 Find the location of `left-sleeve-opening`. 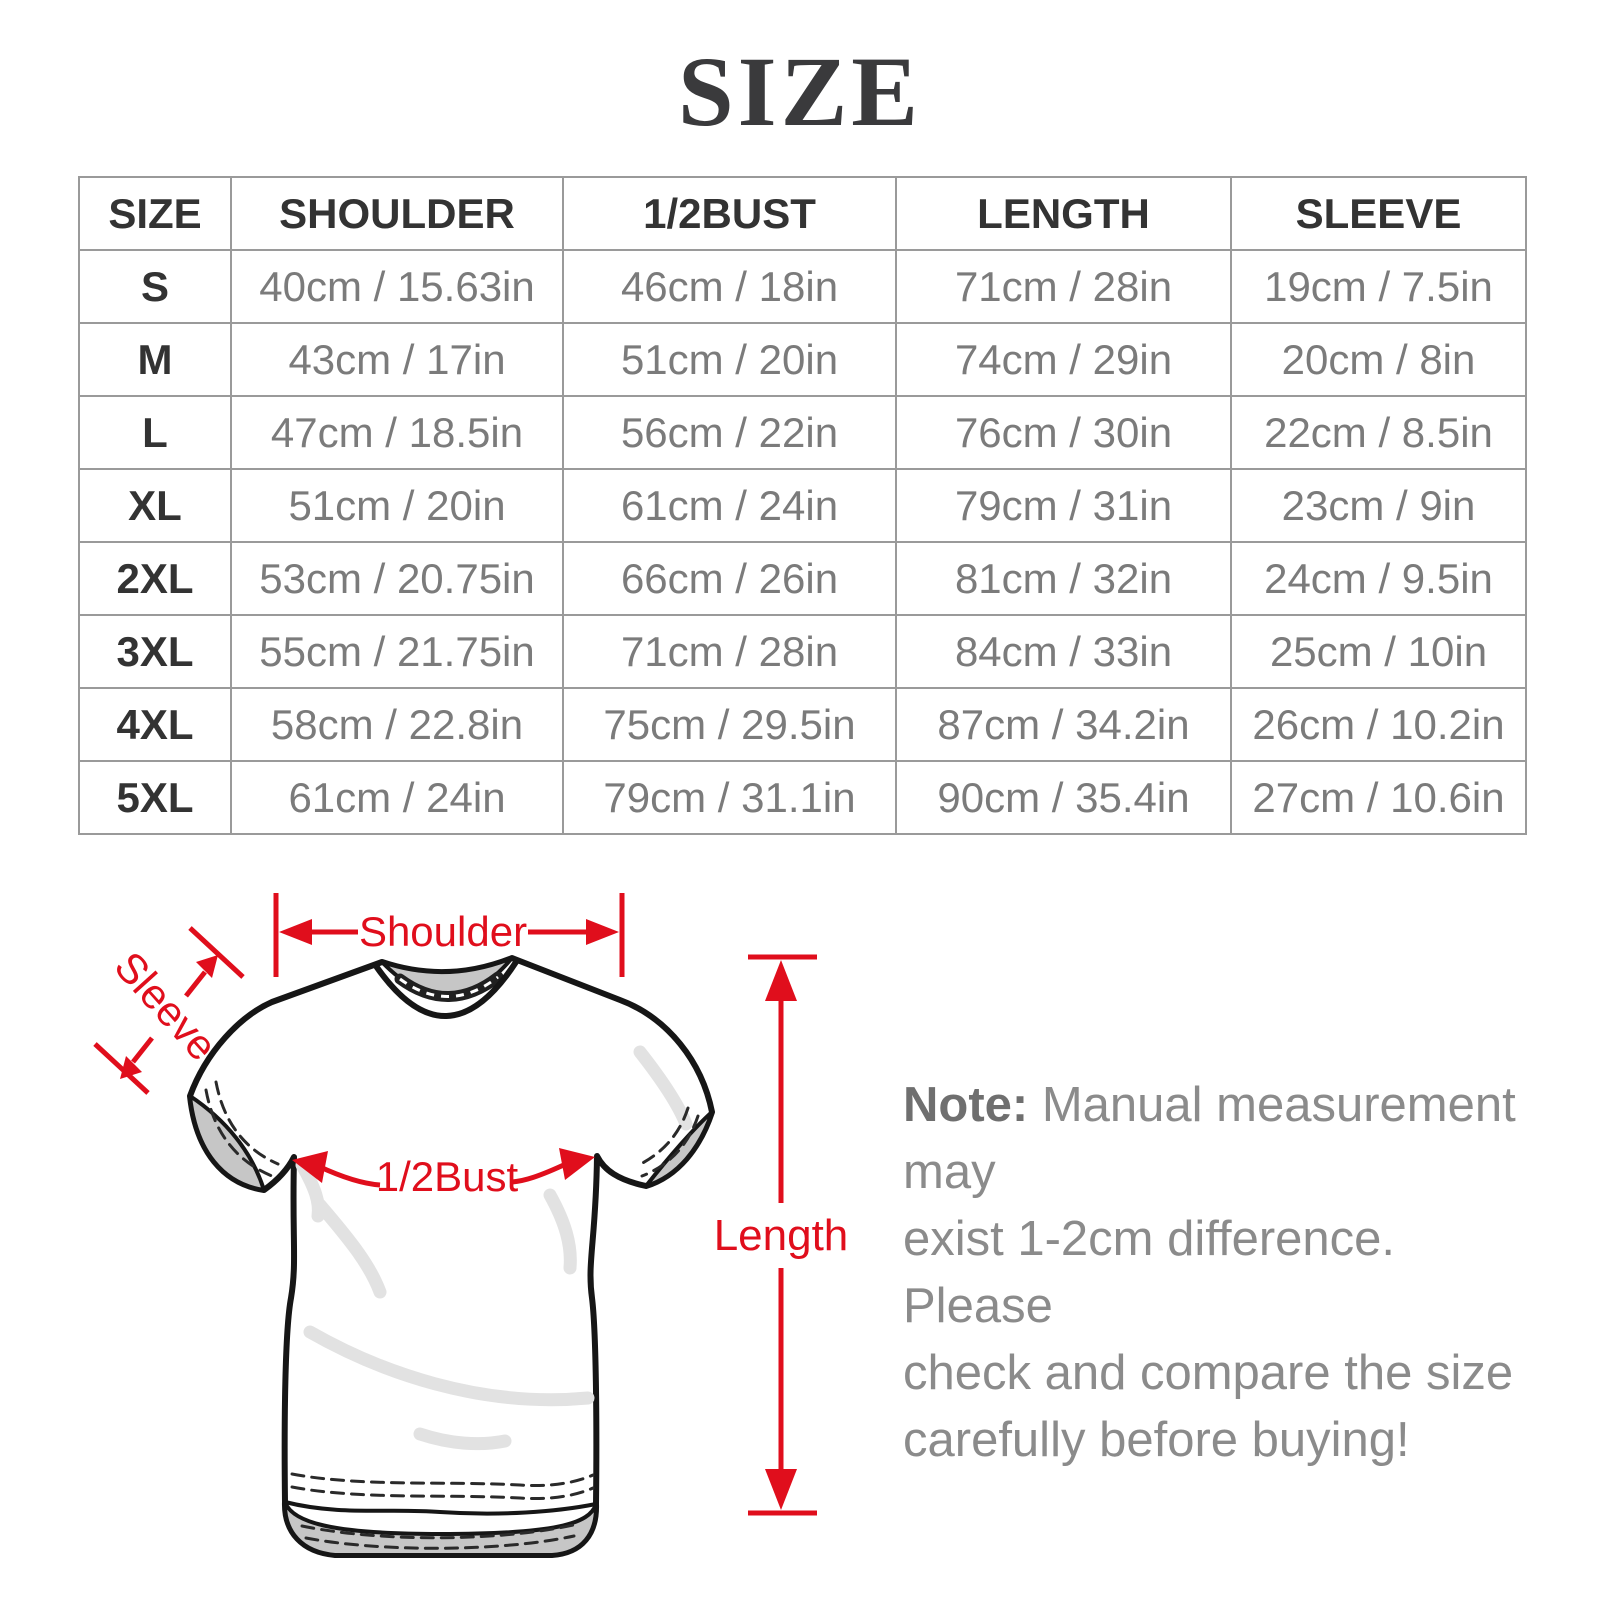

left-sleeve-opening is located at coordinates (227, 1143).